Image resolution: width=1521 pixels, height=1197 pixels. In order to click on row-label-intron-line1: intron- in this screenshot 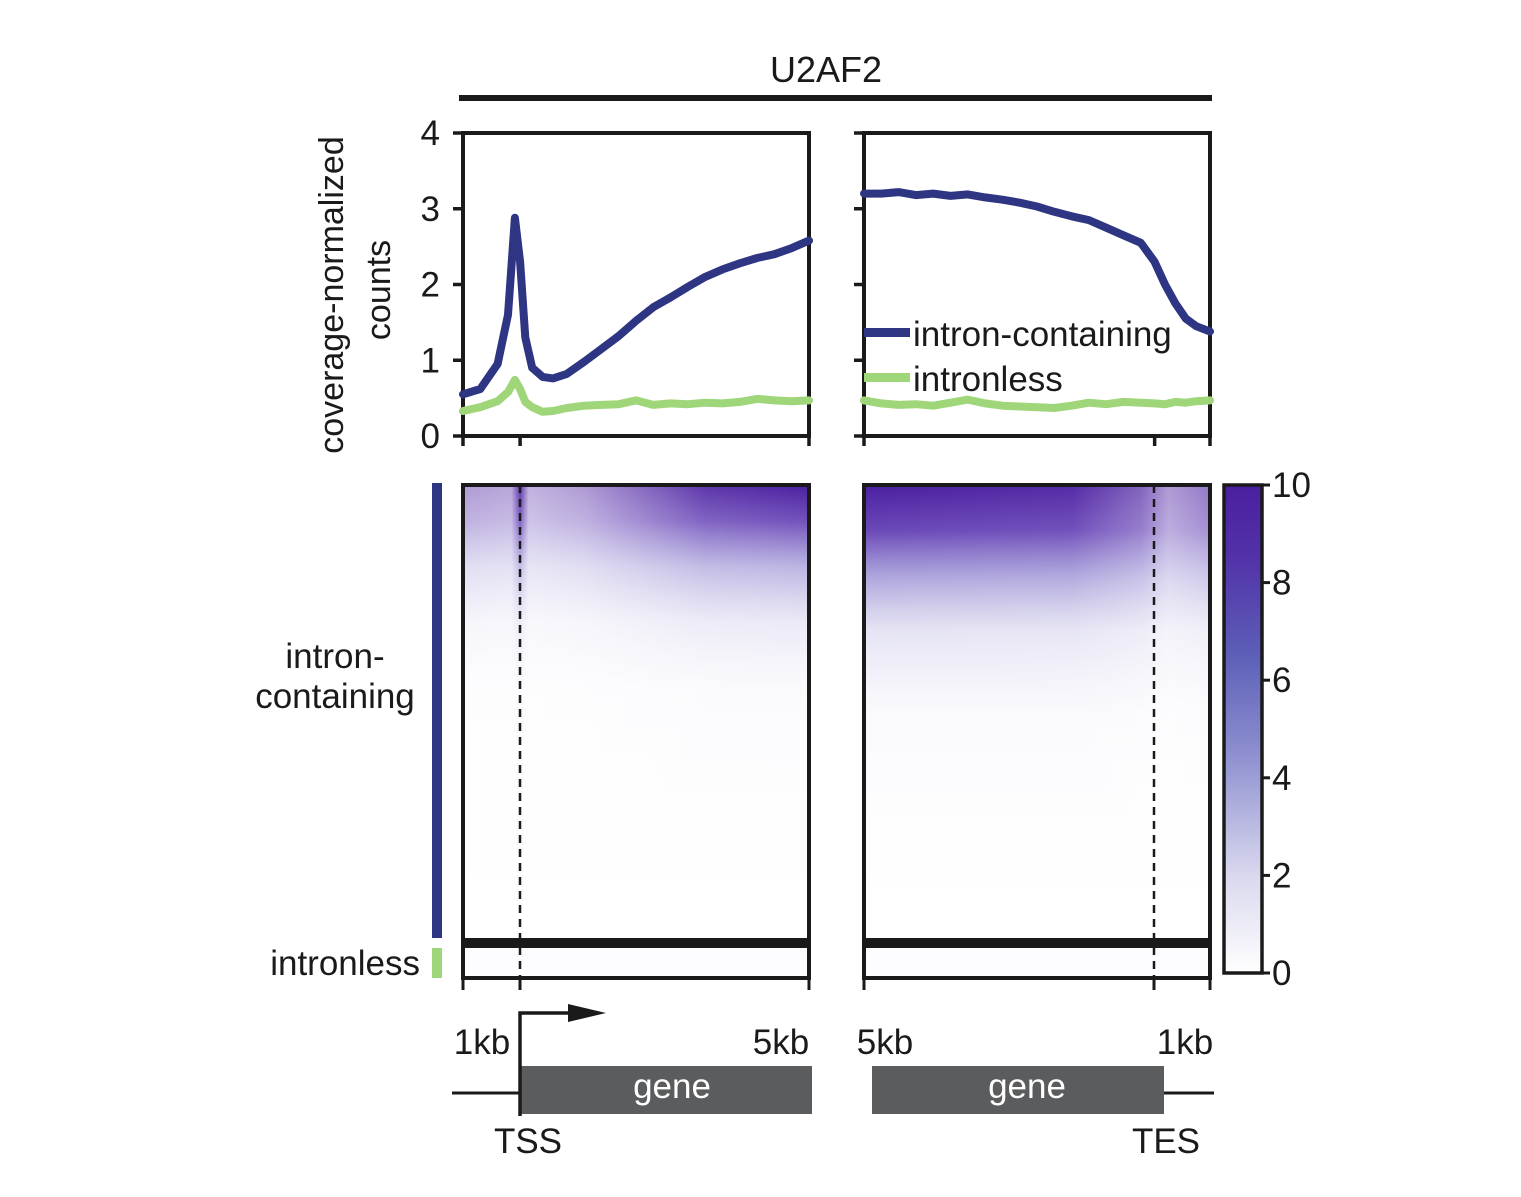, I will do `click(334, 656)`.